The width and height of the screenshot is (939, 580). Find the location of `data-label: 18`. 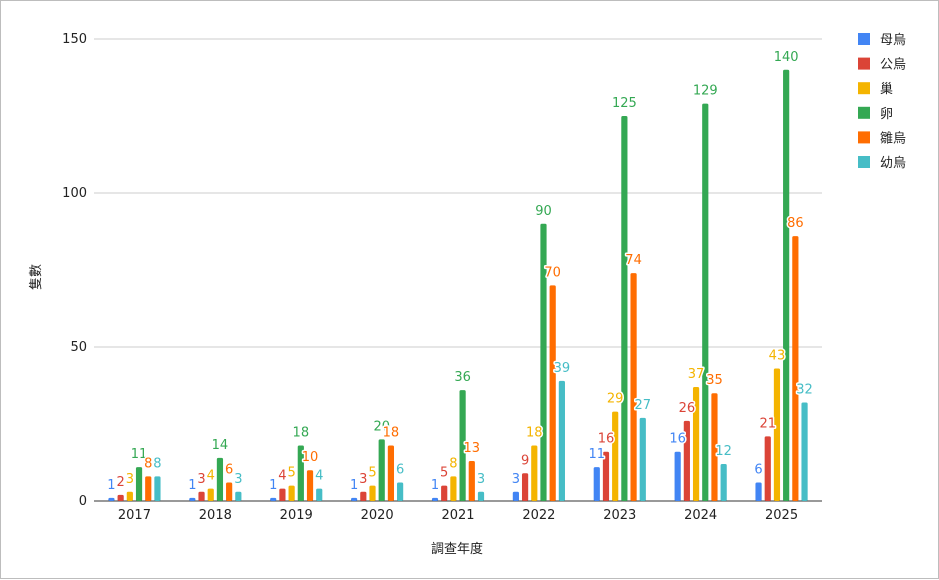

data-label: 18 is located at coordinates (534, 433).